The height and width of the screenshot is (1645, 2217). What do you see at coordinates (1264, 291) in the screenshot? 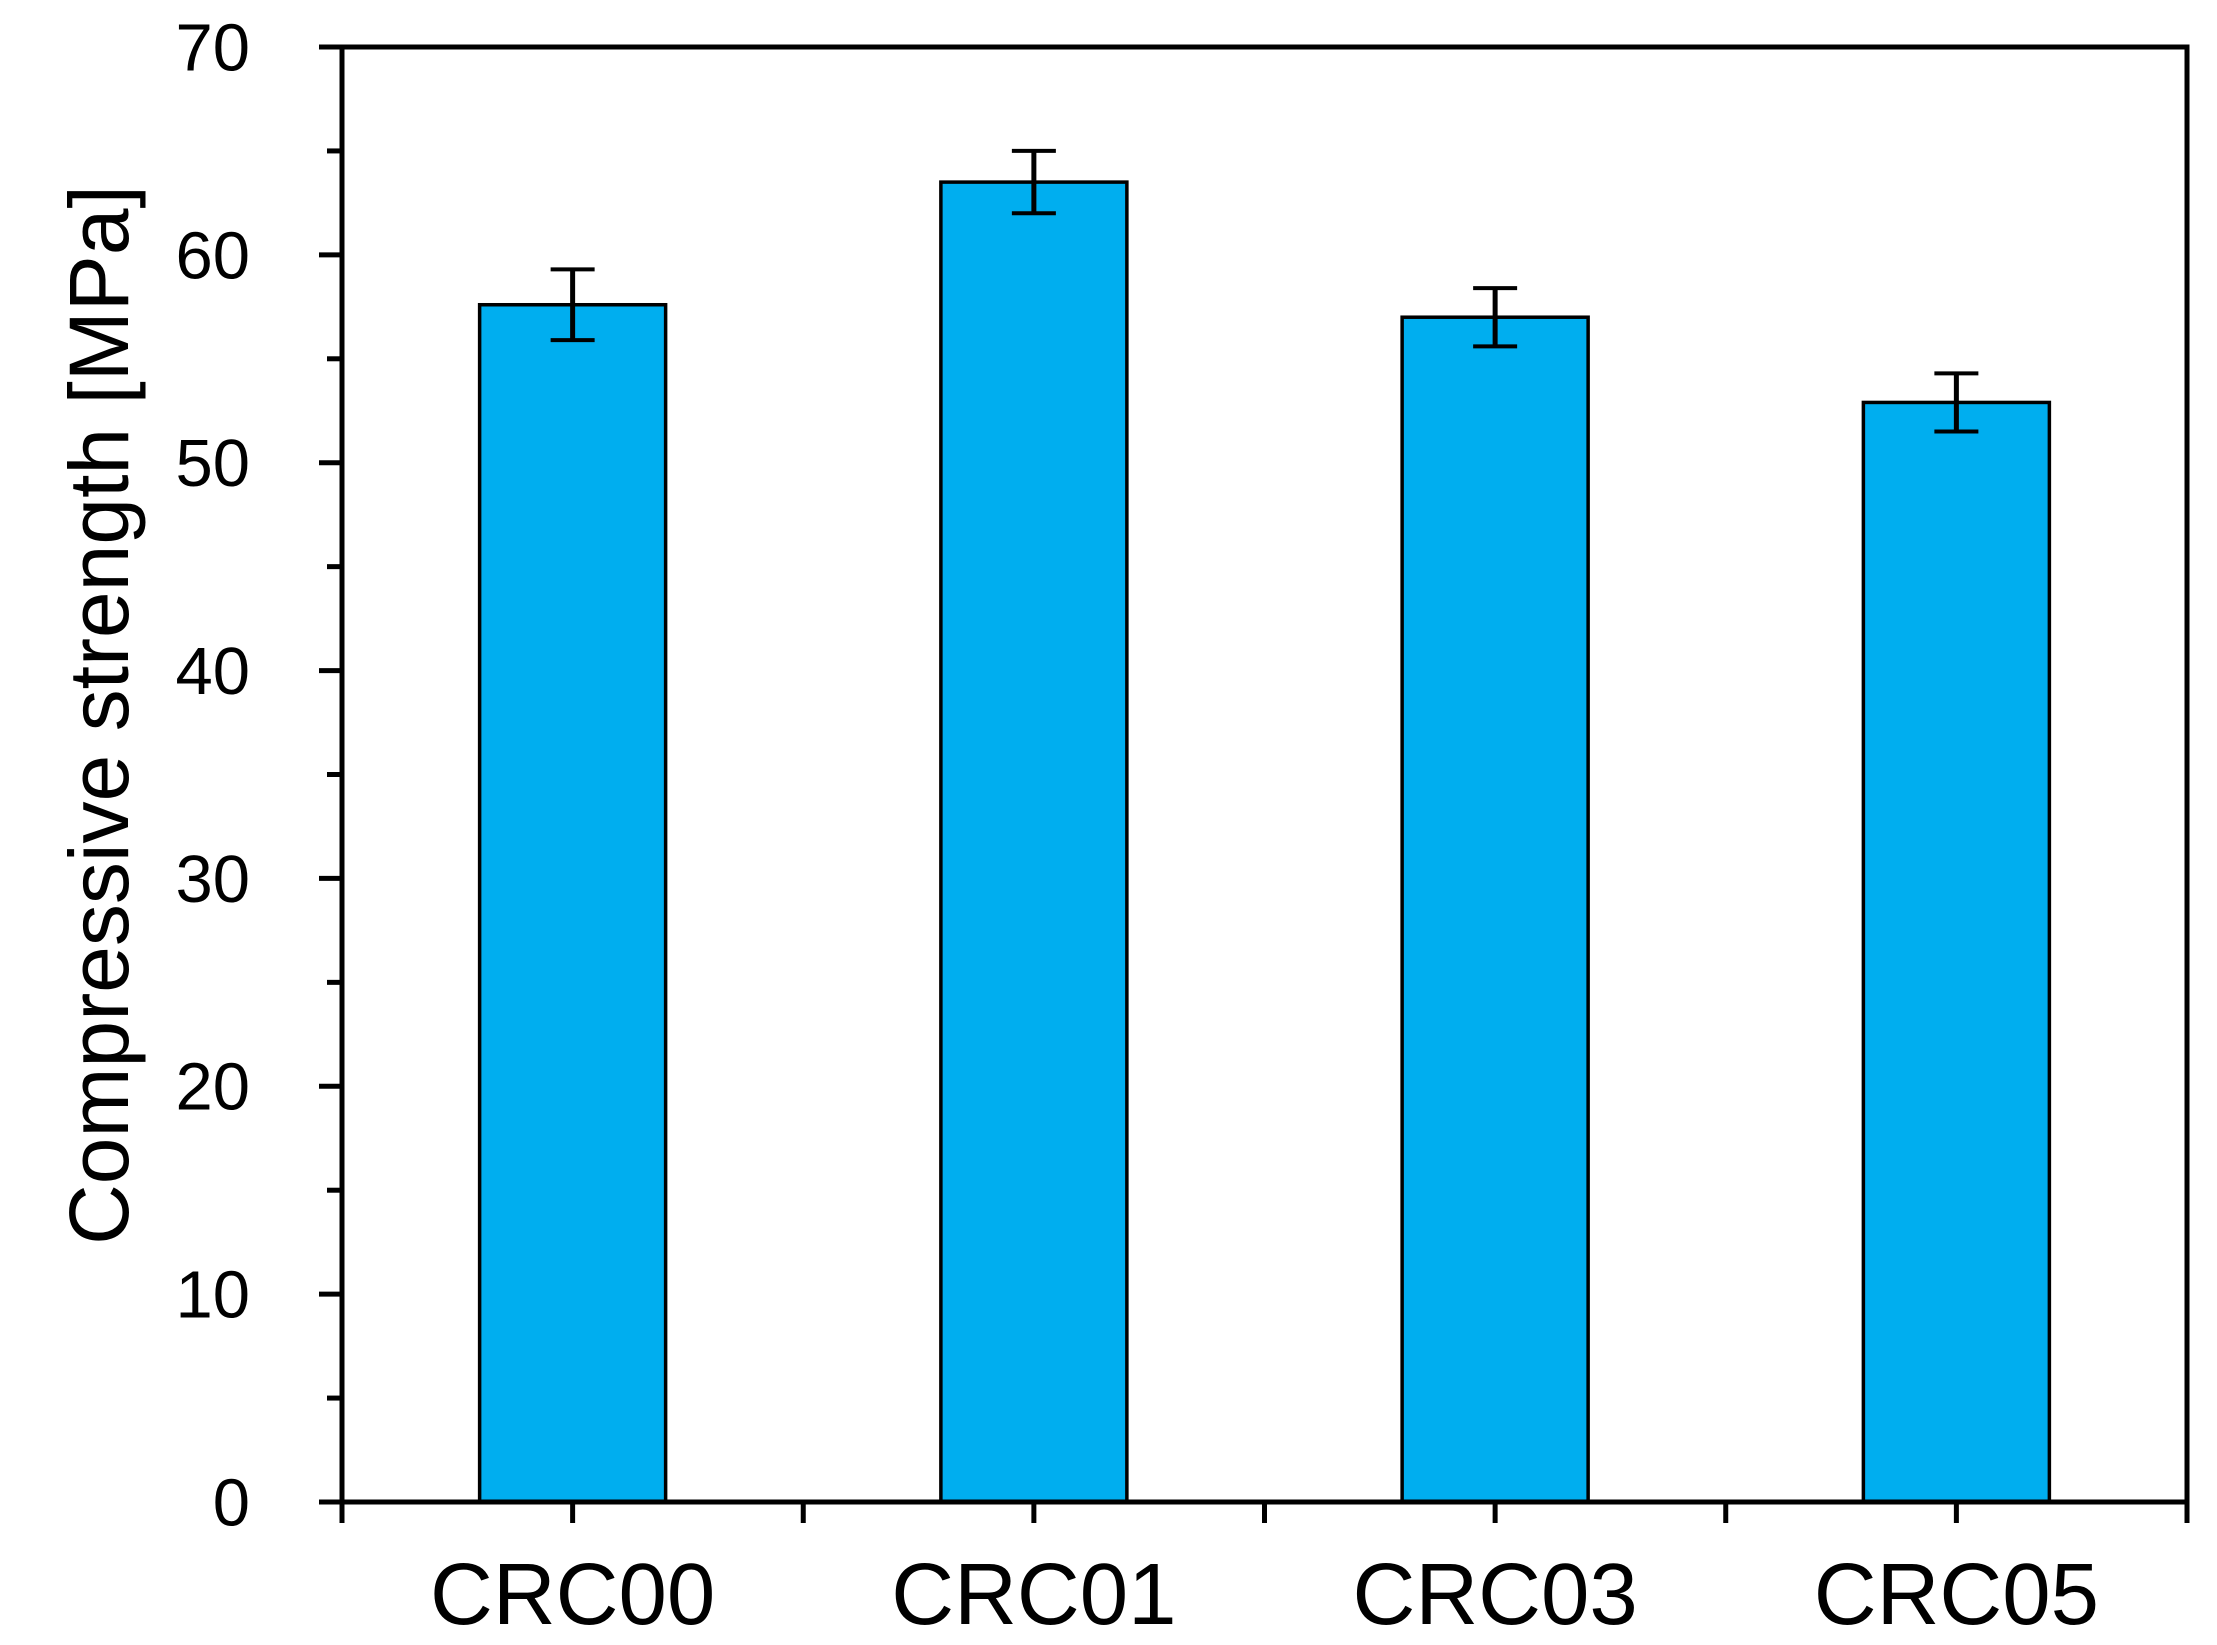
I see `error-bars-group` at bounding box center [1264, 291].